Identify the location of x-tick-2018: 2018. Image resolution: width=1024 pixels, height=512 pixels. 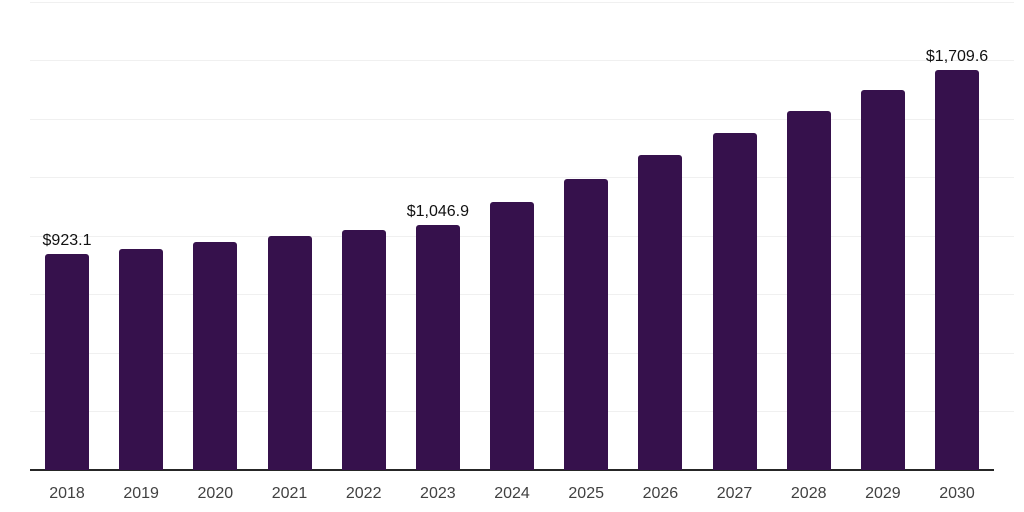
(67, 493).